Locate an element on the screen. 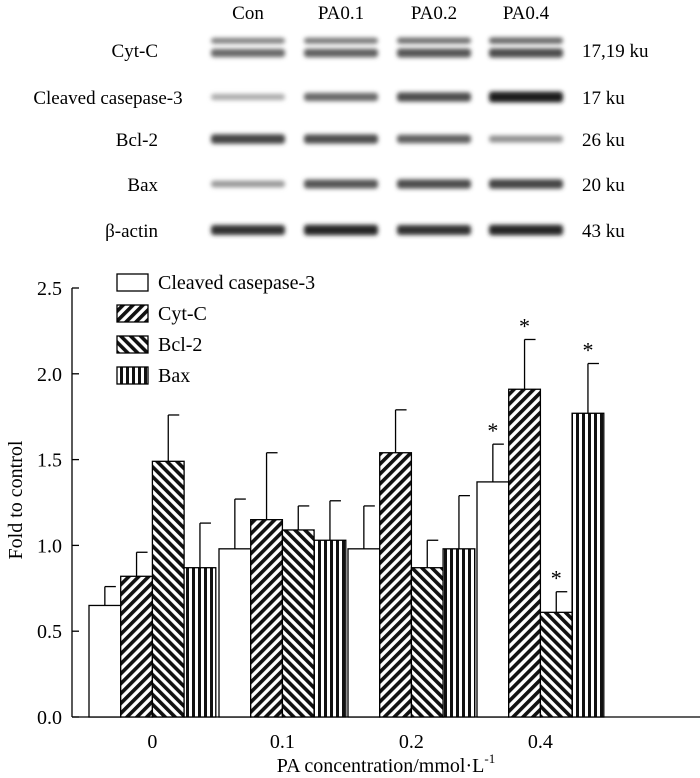 This screenshot has width=700, height=778. x-tick-label: 0.4 is located at coordinates (540, 742).